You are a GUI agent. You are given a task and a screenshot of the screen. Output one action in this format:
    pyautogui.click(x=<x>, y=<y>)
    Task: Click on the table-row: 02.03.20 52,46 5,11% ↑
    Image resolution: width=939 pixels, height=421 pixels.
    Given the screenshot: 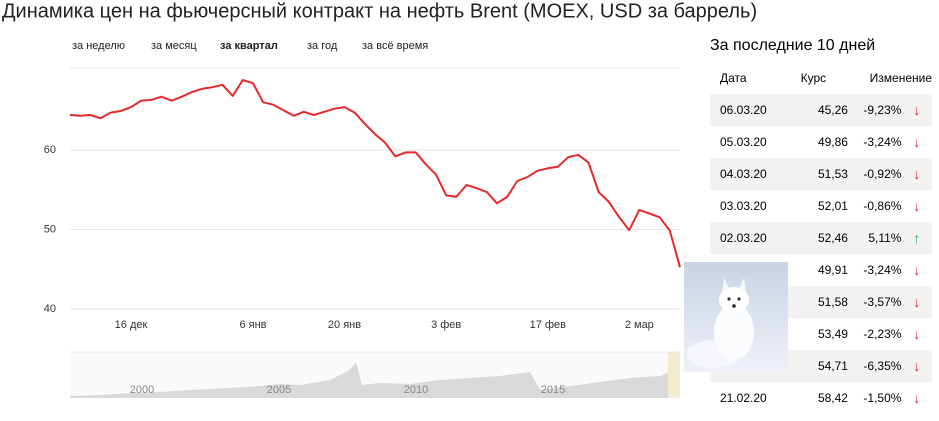 What is the action you would take?
    pyautogui.click(x=821, y=238)
    